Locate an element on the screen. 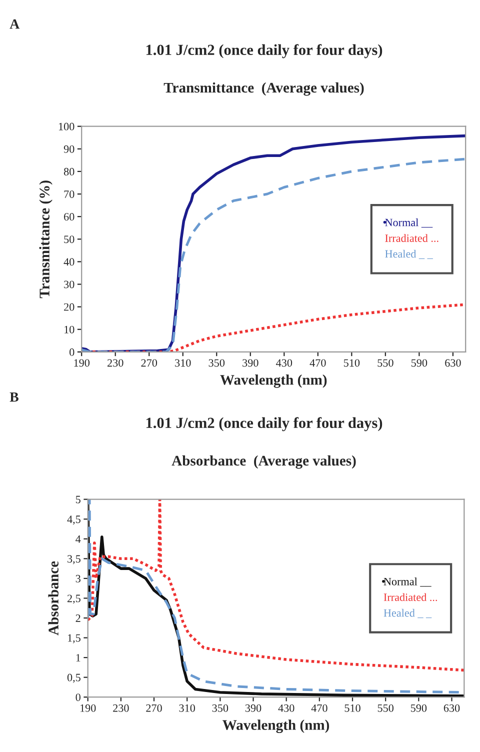 The height and width of the screenshot is (752, 480). y-tick-label: 1,5 is located at coordinates (74, 639).